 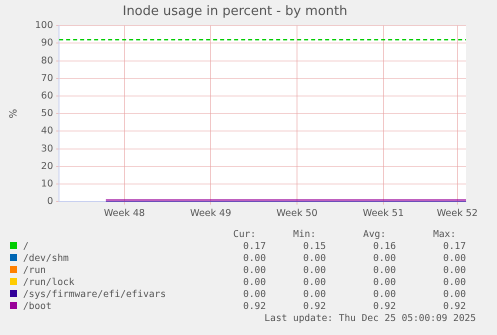 What do you see at coordinates (50, 202) in the screenshot?
I see `y-tick-label: 0` at bounding box center [50, 202].